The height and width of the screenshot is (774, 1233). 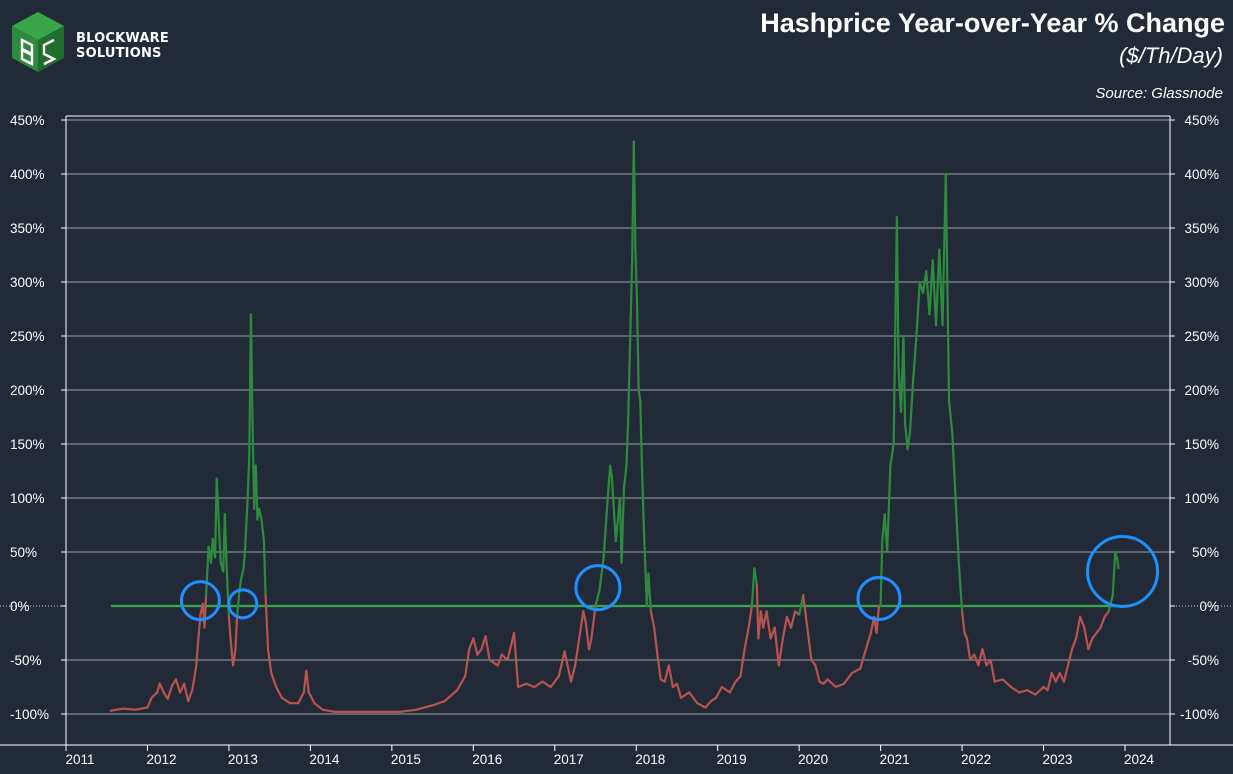 What do you see at coordinates (119, 53) in the screenshot?
I see `brand-line-2: SOLUTIONS` at bounding box center [119, 53].